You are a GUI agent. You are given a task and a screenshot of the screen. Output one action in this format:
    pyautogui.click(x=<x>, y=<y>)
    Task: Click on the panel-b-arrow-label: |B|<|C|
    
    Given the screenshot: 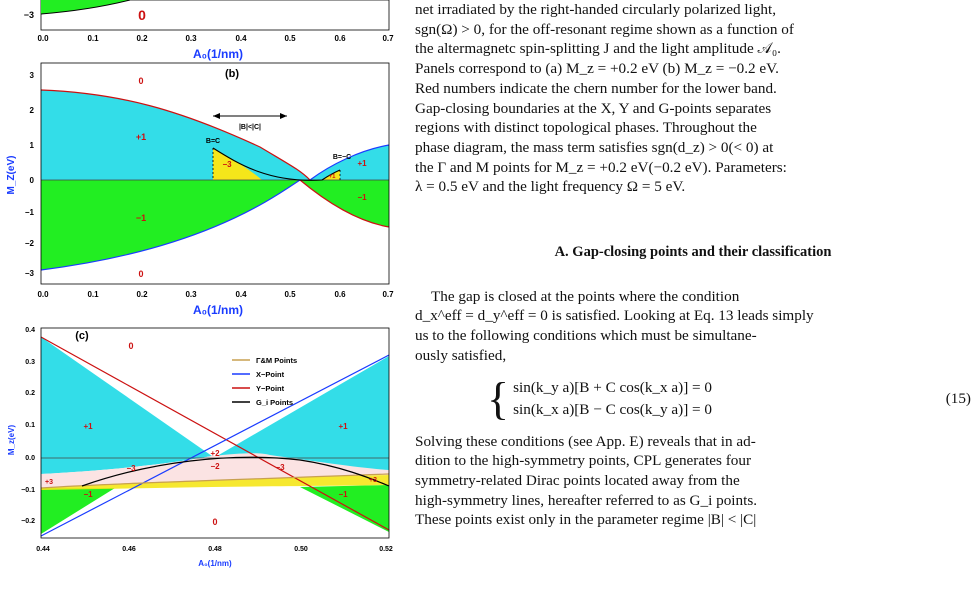 What is the action you would take?
    pyautogui.click(x=250, y=127)
    